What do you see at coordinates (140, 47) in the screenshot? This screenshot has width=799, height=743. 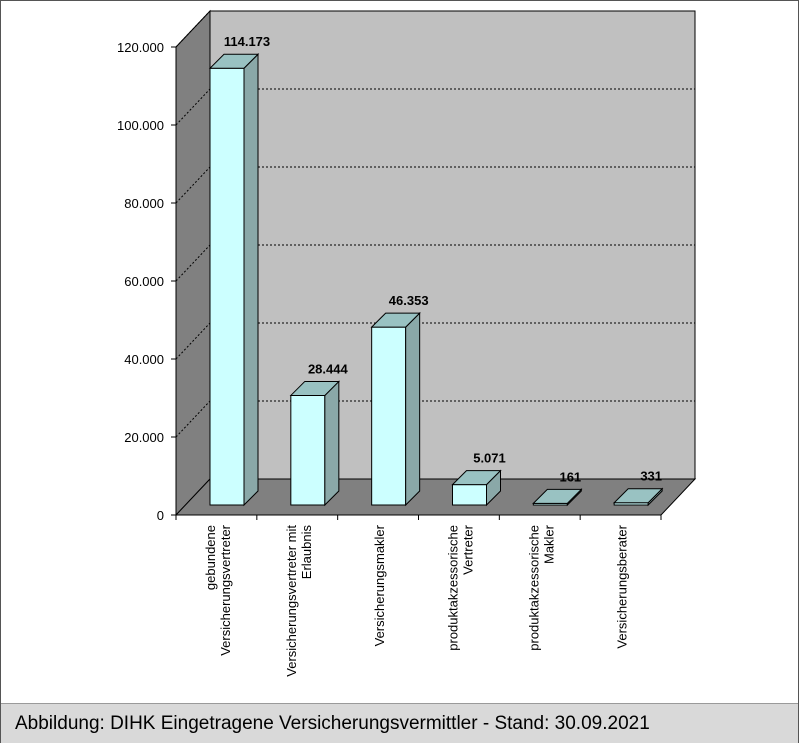 I see `y-tick-label: 120.000` at bounding box center [140, 47].